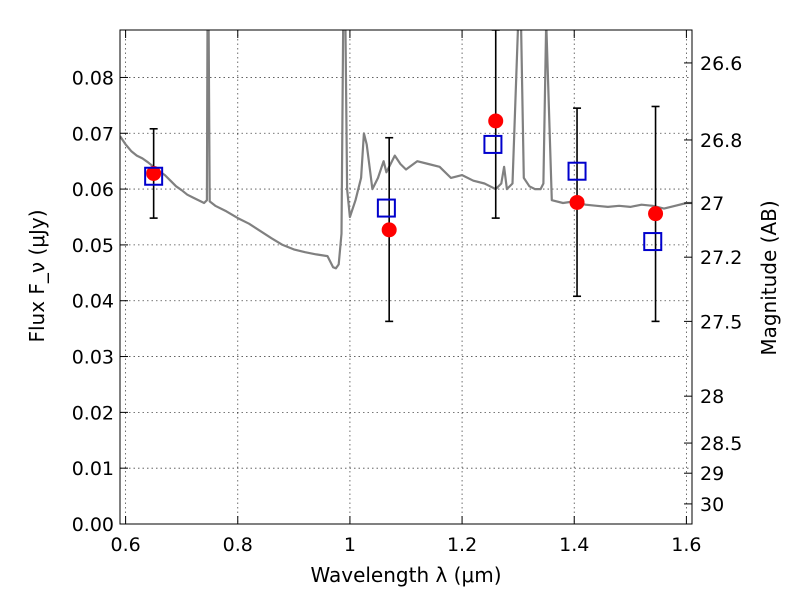 Image resolution: width=800 pixels, height=600 pixels. I want to click on x-tick-label: 1.2, so click(462, 545).